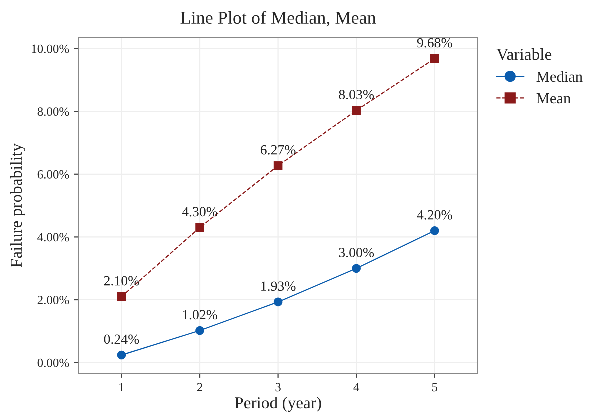 This screenshot has height=420, width=605. Describe the element at coordinates (524, 54) in the screenshot. I see `legend-title: Variable` at that location.